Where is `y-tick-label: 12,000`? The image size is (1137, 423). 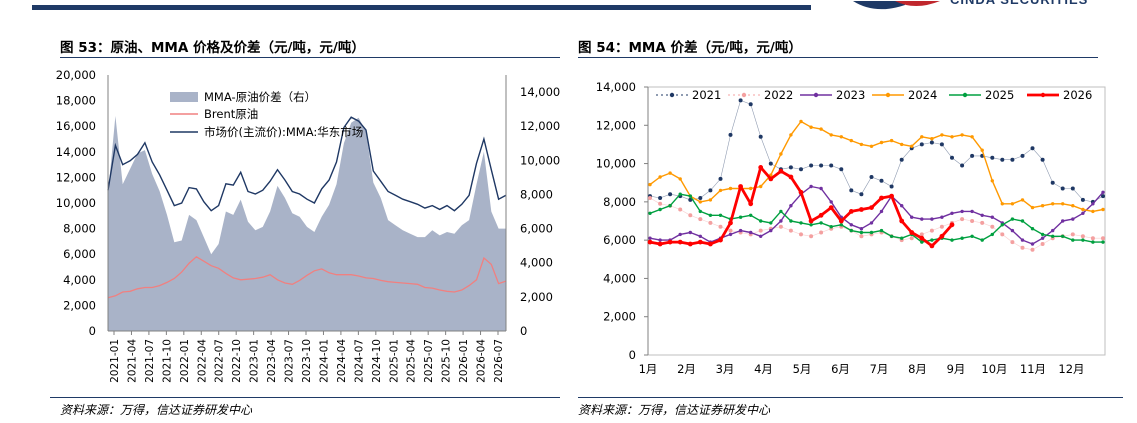
y-tick-label: 12,000 is located at coordinates (616, 125).